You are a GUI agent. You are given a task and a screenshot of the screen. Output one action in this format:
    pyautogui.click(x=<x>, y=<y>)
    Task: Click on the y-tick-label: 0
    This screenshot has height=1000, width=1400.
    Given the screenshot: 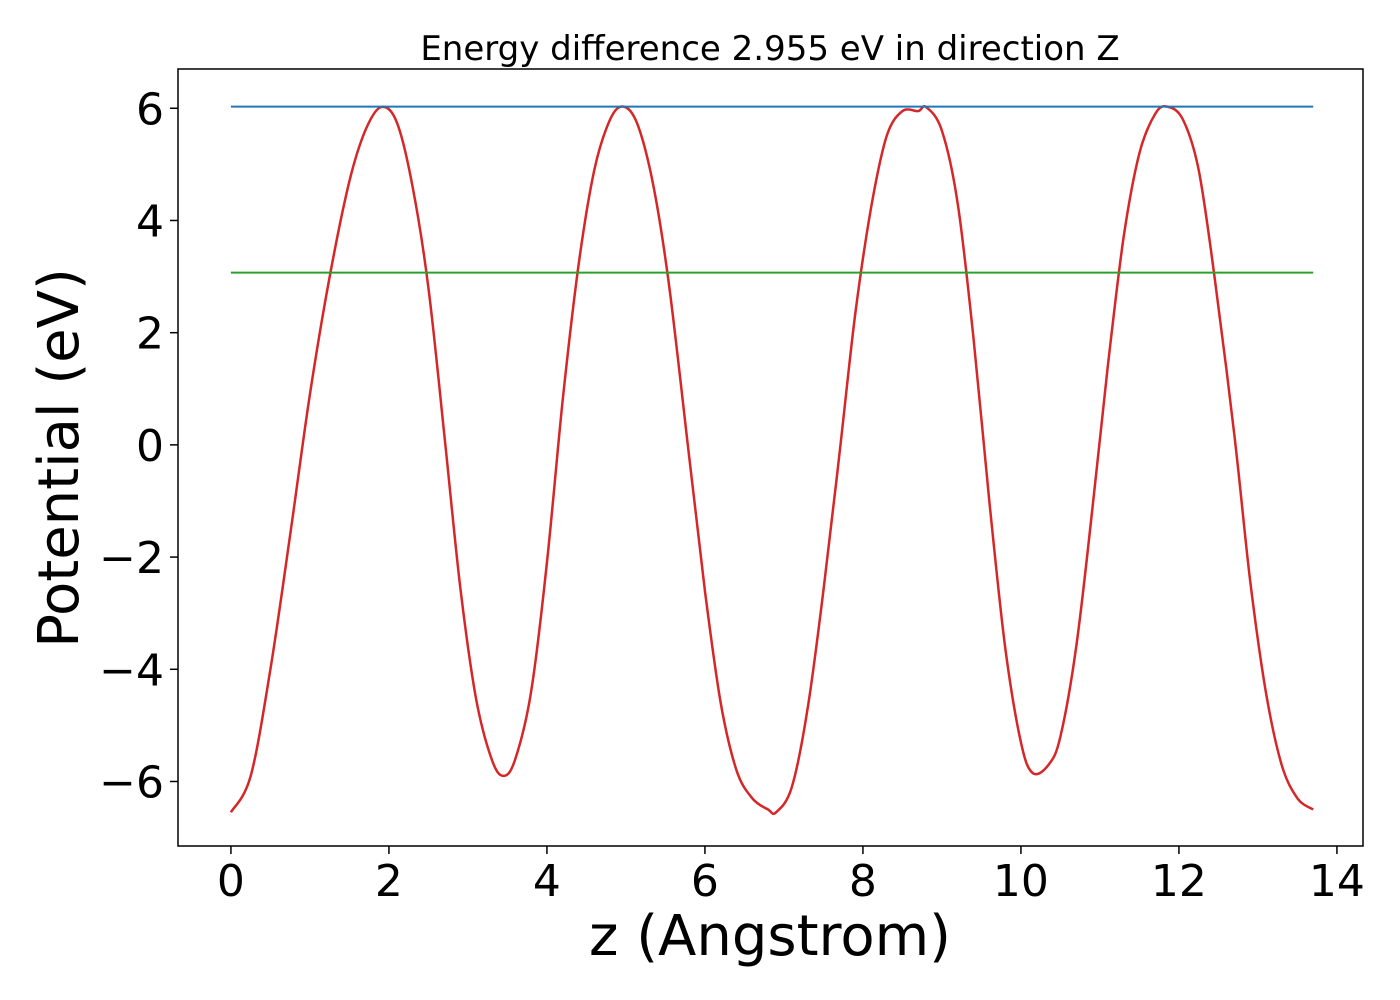 What is the action you would take?
    pyautogui.click(x=150, y=446)
    